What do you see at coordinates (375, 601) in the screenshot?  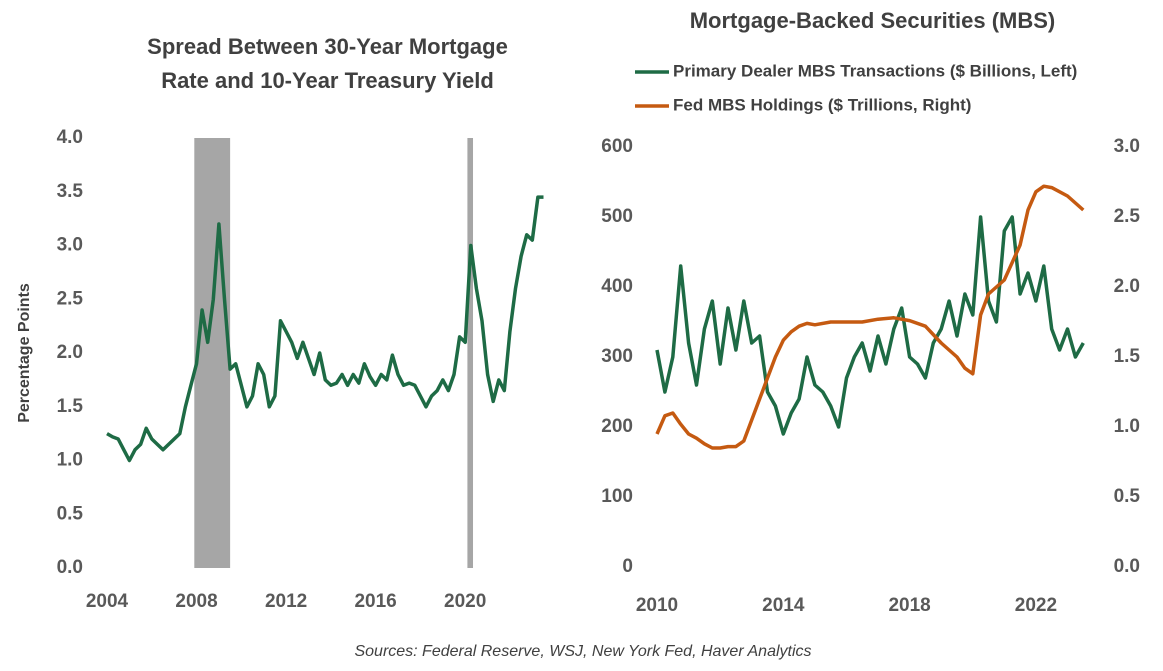 I see `x-tick-label: 2016` at bounding box center [375, 601].